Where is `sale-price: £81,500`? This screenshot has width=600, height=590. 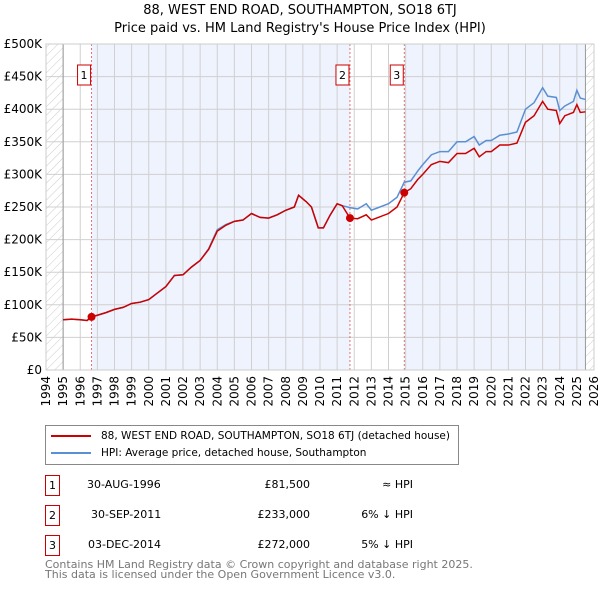 sale-price: £81,500 is located at coordinates (287, 484).